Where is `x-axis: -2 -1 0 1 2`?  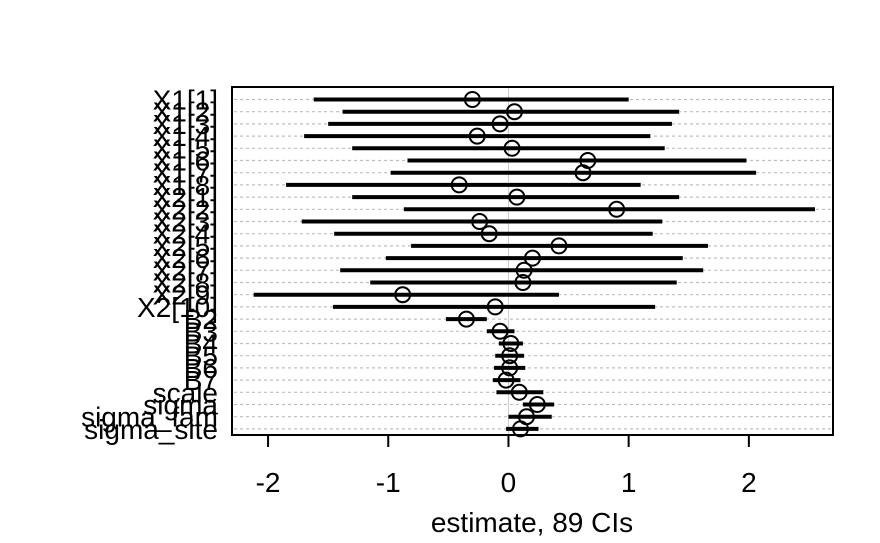 x-axis: -2 -1 0 1 2 is located at coordinates (506, 466).